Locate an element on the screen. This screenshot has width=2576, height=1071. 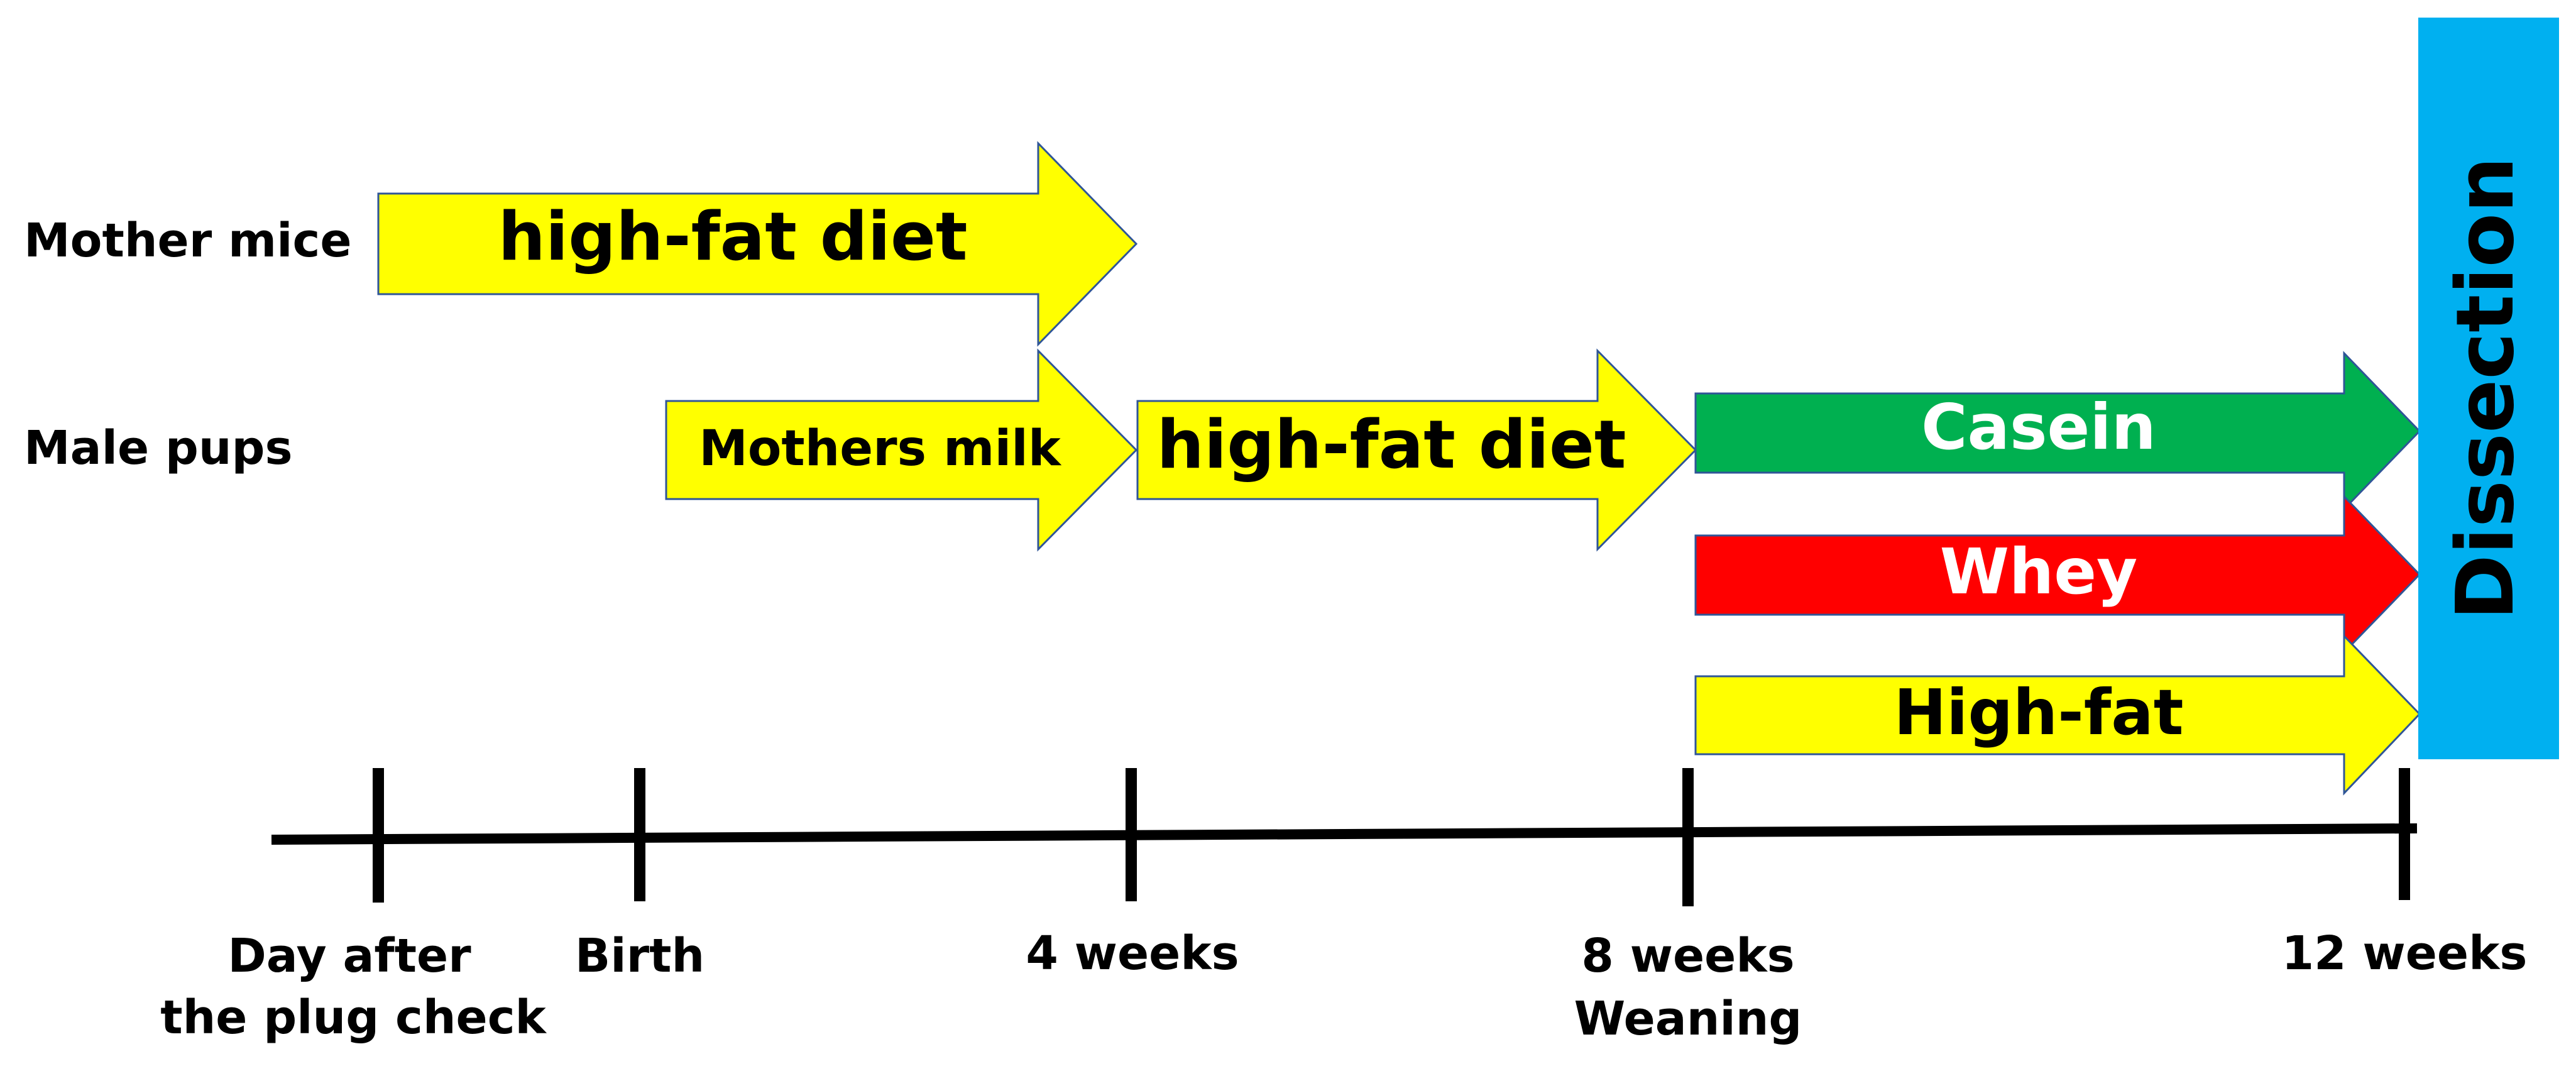
arrow-label-whey: Whey is located at coordinates (2039, 571).